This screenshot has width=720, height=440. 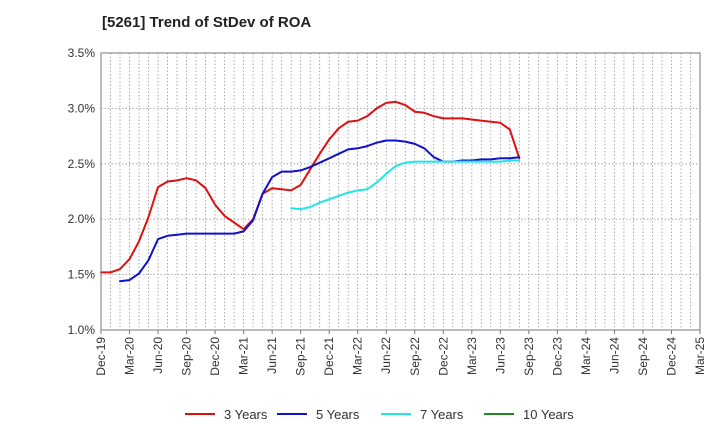 I want to click on x-tick-label: Sep-23, so click(x=529, y=356).